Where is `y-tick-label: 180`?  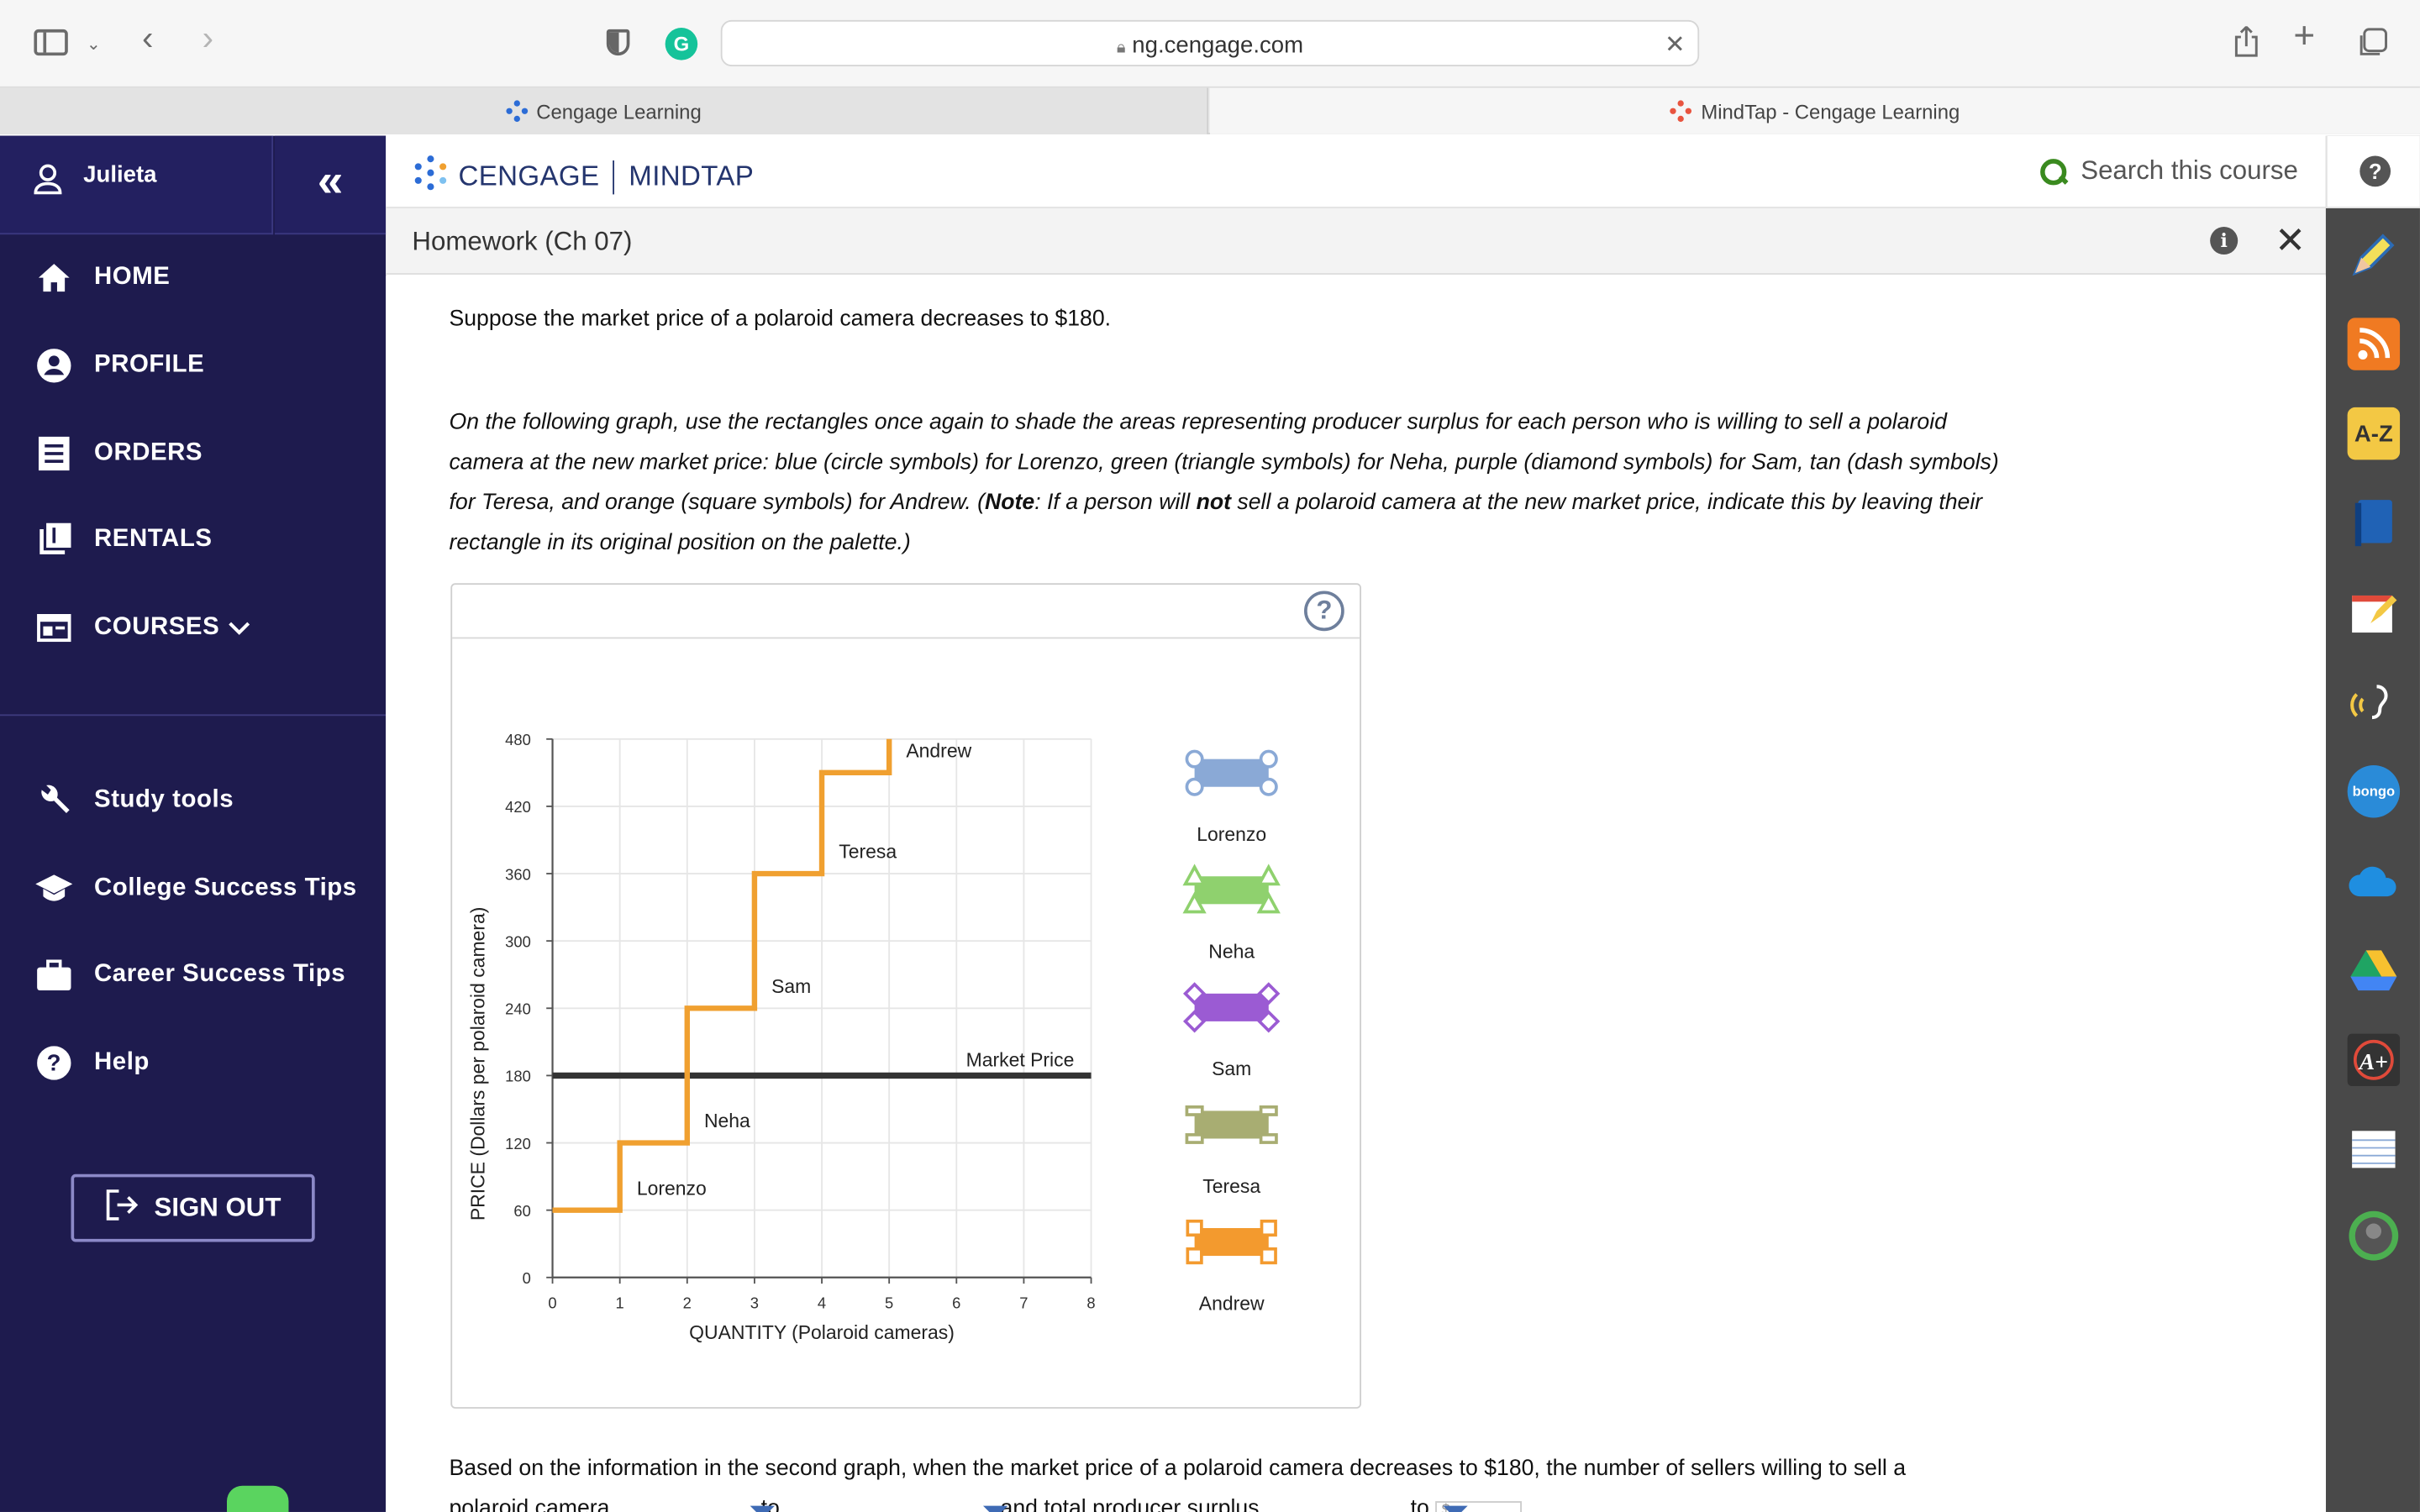
y-tick-label: 180 is located at coordinates (518, 1076).